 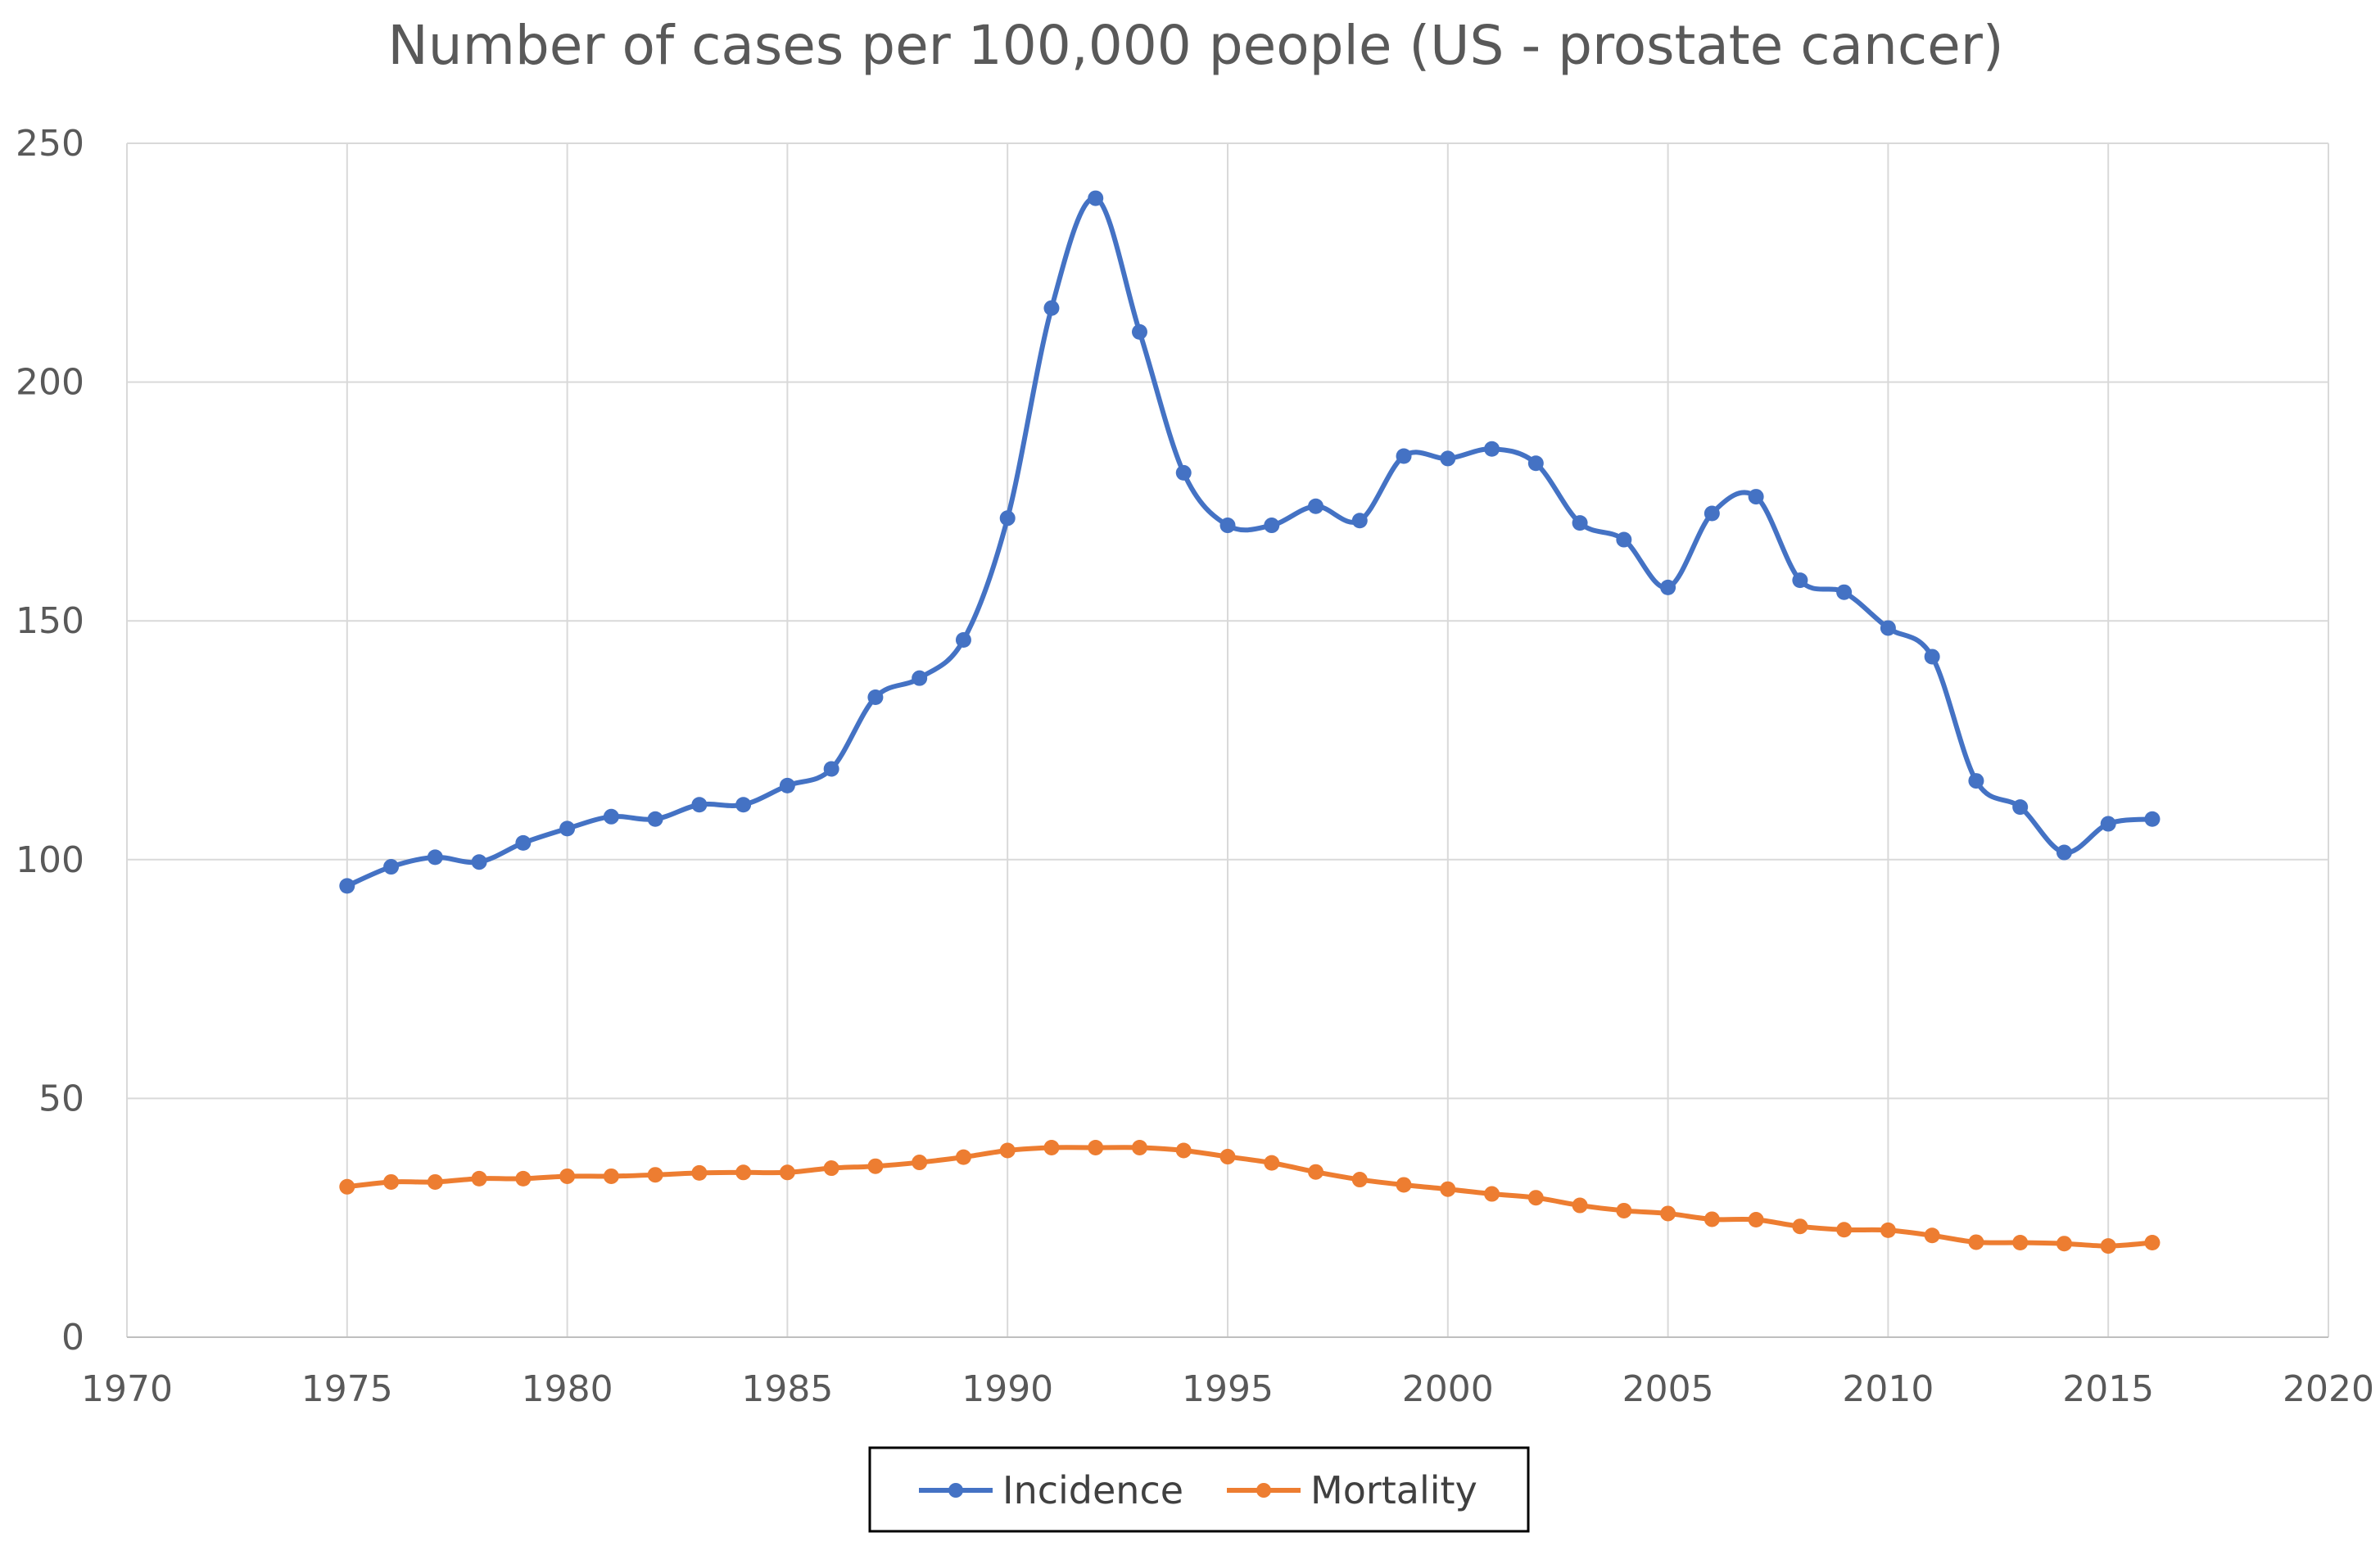 What do you see at coordinates (2152, 819) in the screenshot?
I see `data-point-incidence-2016` at bounding box center [2152, 819].